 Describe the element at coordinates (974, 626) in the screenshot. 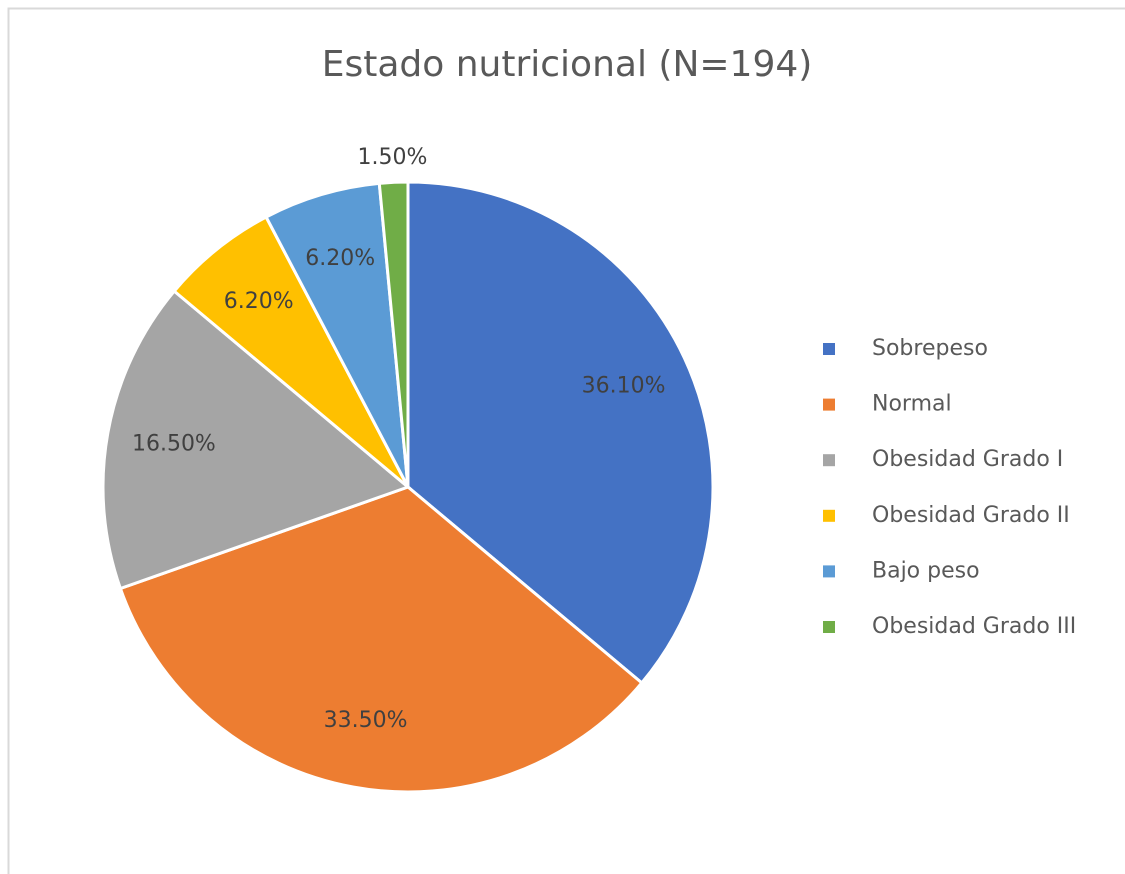

I see `legend-label: Obesidad Grado III` at that location.